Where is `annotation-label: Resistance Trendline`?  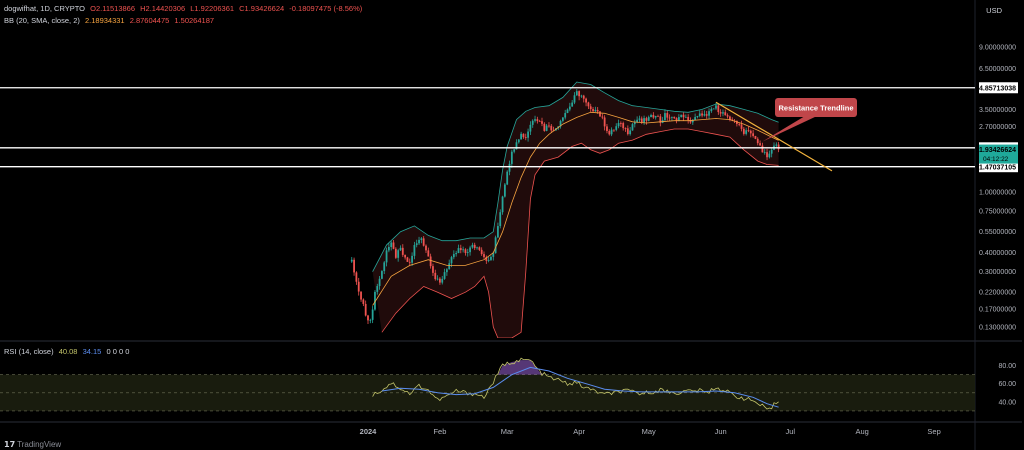 annotation-label: Resistance Trendline is located at coordinates (815, 108).